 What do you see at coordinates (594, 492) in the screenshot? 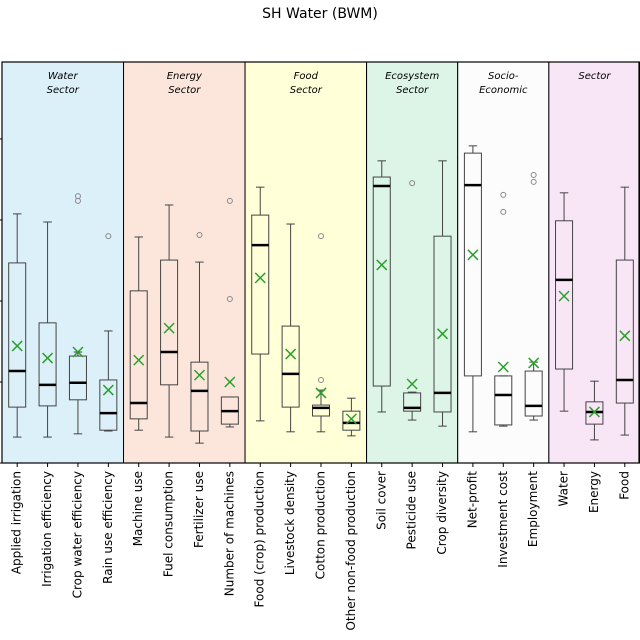
I see `x-tick-label: Energy` at bounding box center [594, 492].